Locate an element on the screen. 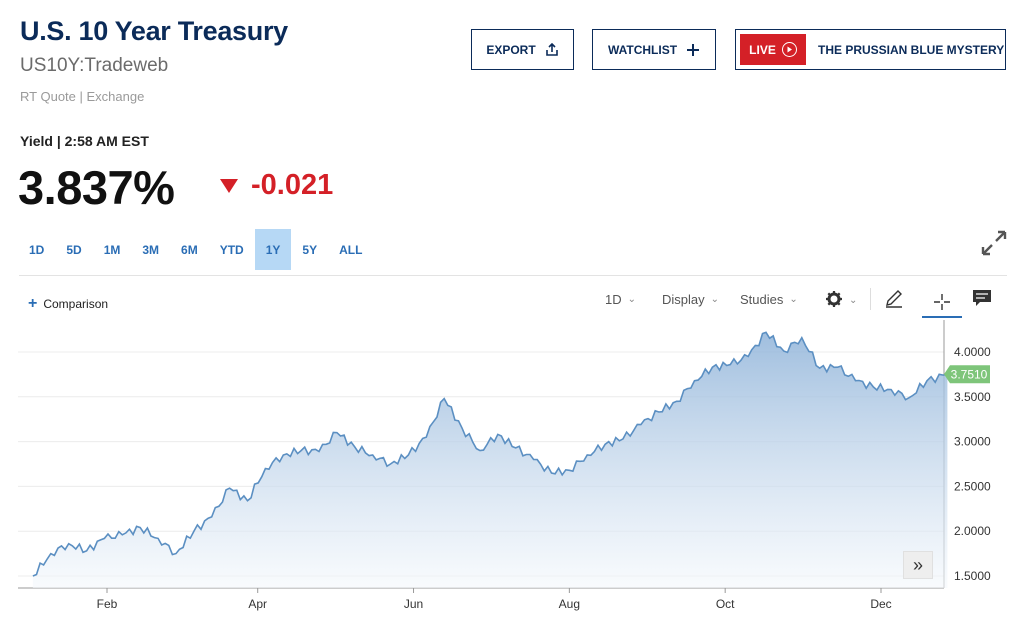  last-price-tag-bg is located at coordinates (967, 374).